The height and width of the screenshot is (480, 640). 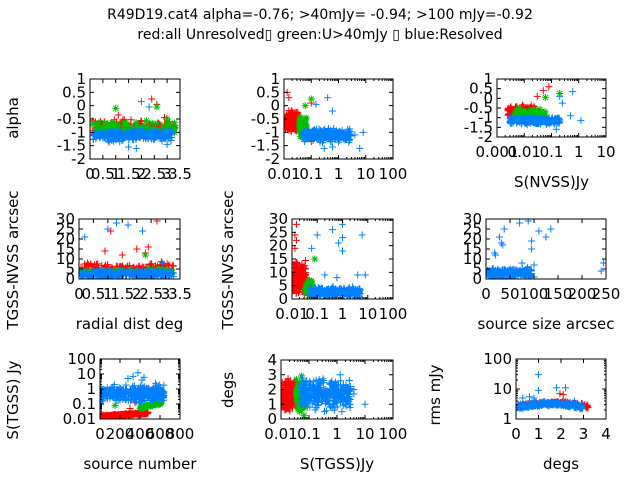 I want to click on x-tick-label: 1.5, so click(x=129, y=174).